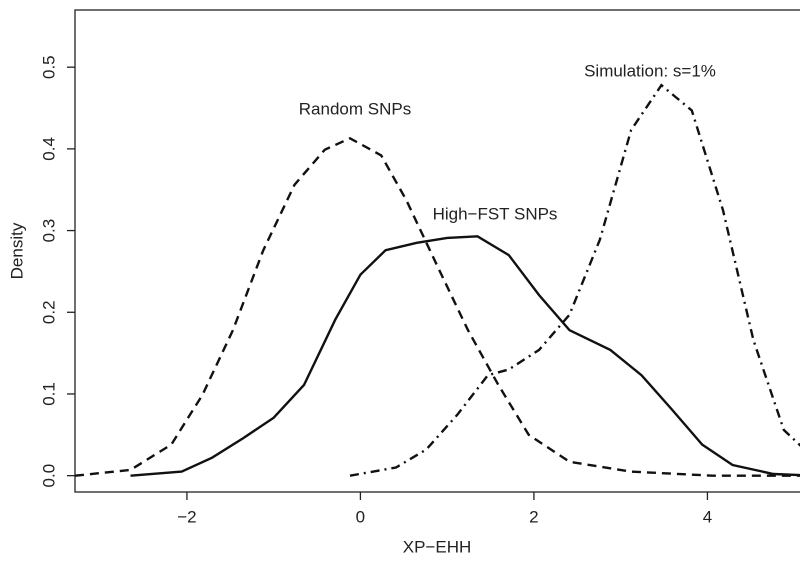  Describe the element at coordinates (186, 516) in the screenshot. I see `x-tick-label: −2` at that location.